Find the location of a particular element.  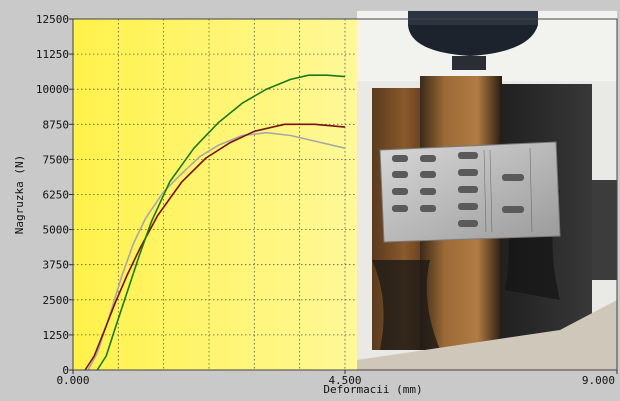

y-tick-label: 0 is located at coordinates (65, 370).